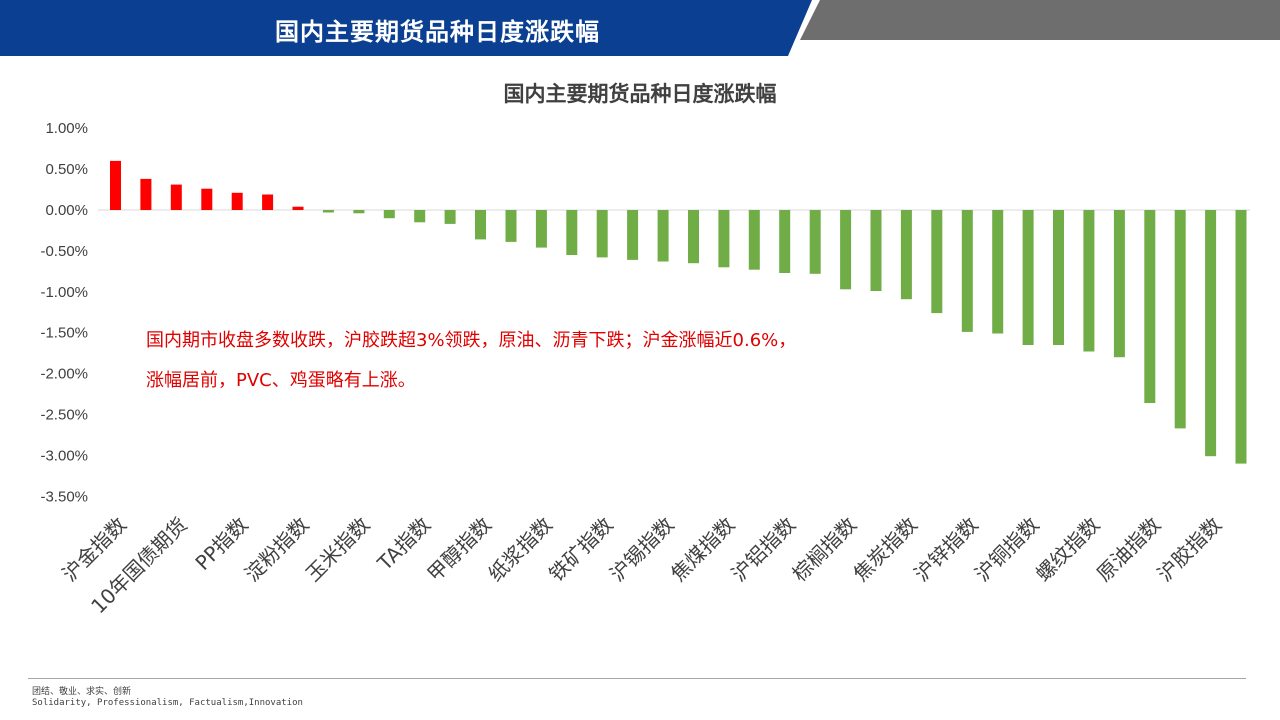 This screenshot has height=720, width=1280. What do you see at coordinates (885, 550) in the screenshot?
I see `x-tick-label: 焦炭指数` at bounding box center [885, 550].